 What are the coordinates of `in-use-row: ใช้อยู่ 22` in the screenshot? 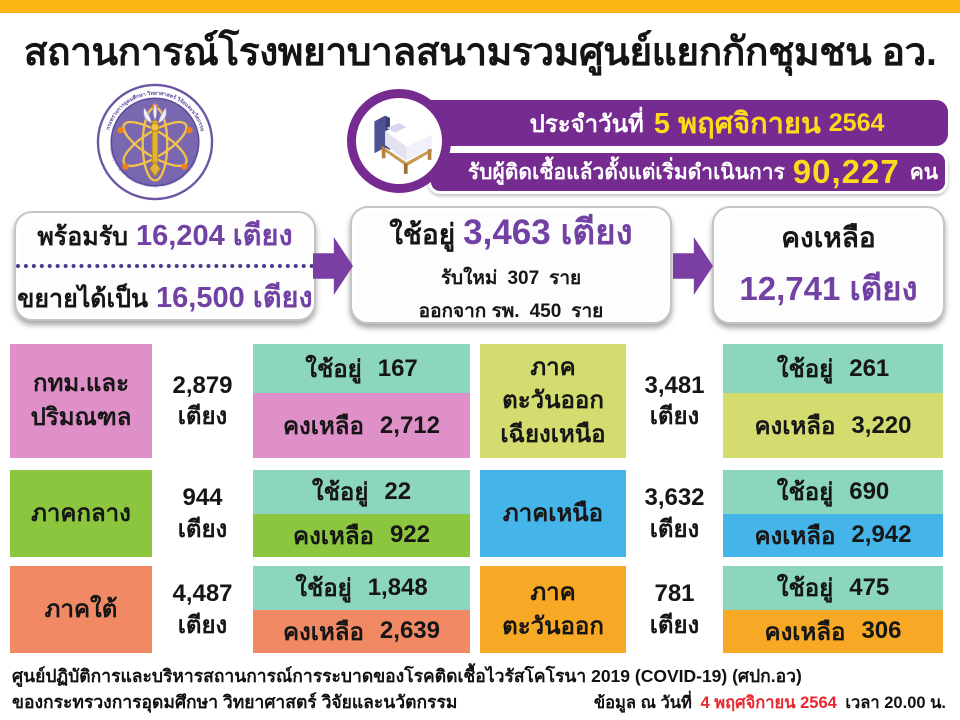 It's located at (361, 492).